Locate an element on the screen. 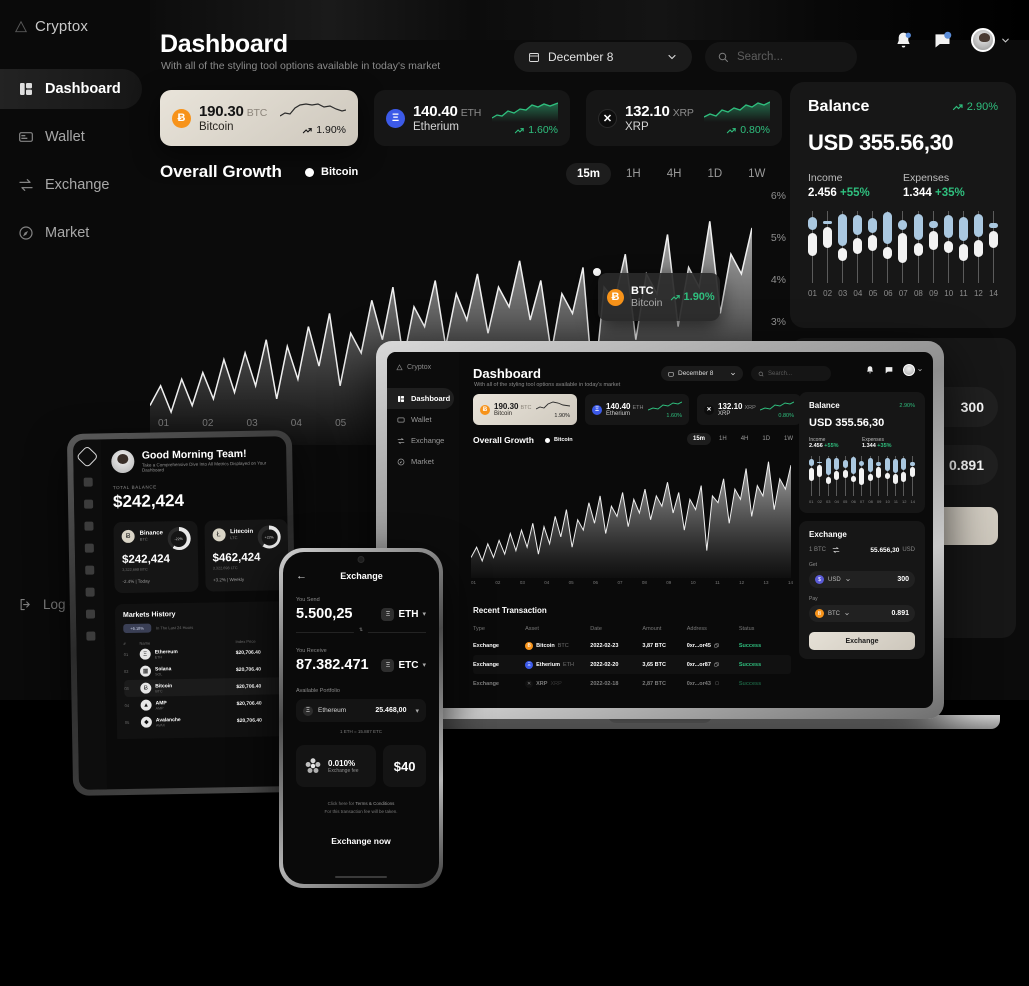 The height and width of the screenshot is (986, 1029). swap-icon: ⇅ is located at coordinates (361, 630).